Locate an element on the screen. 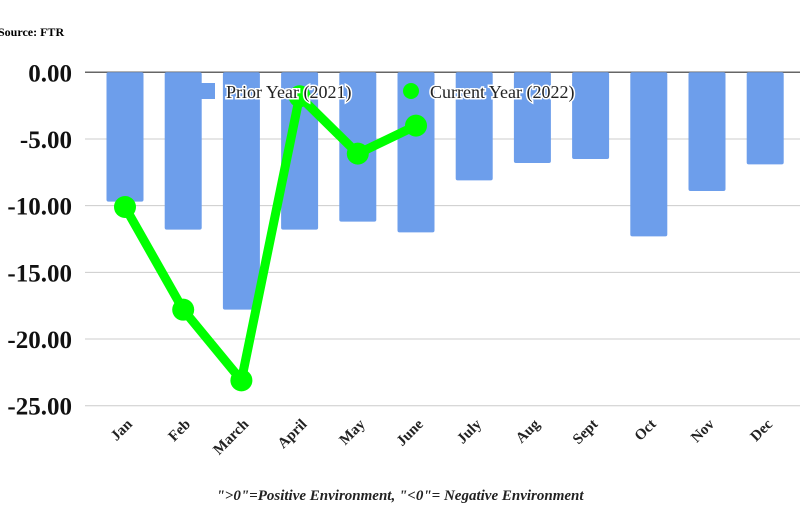 Image resolution: width=800 pixels, height=532 pixels. legend-swatch-current-year is located at coordinates (411, 91).